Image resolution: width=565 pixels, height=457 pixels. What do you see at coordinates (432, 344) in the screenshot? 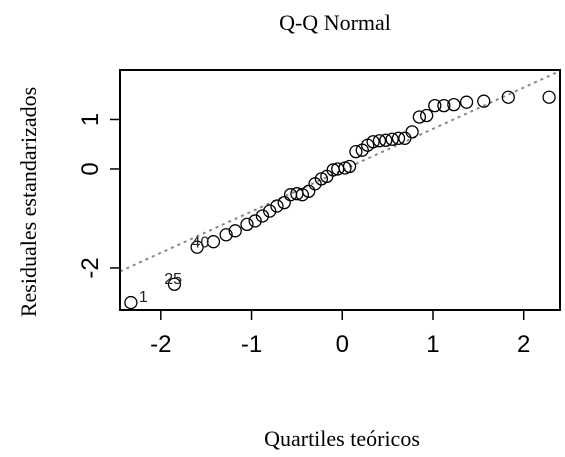
I see `x-tick-label: 1` at bounding box center [432, 344].